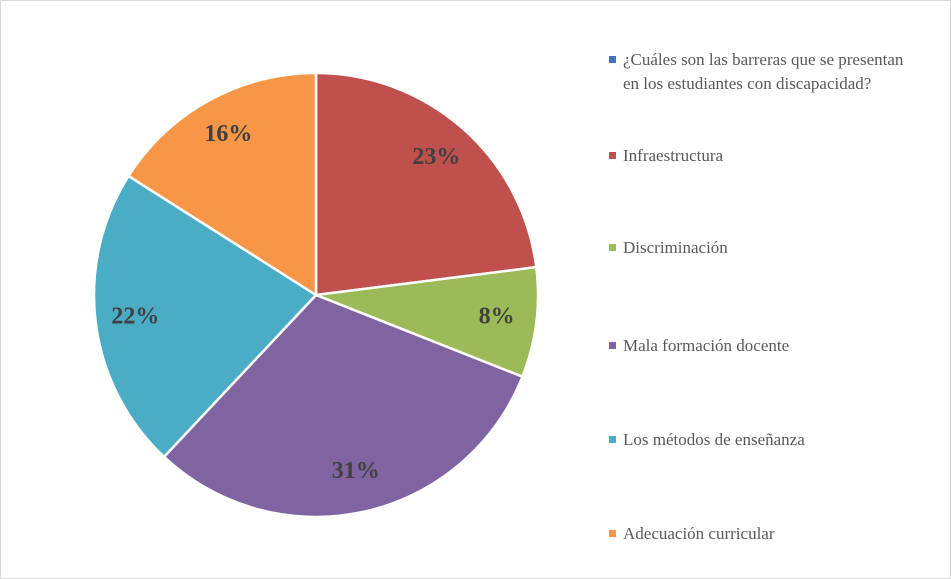 The image size is (951, 579). What do you see at coordinates (228, 134) in the screenshot?
I see `data-label: 16%` at bounding box center [228, 134].